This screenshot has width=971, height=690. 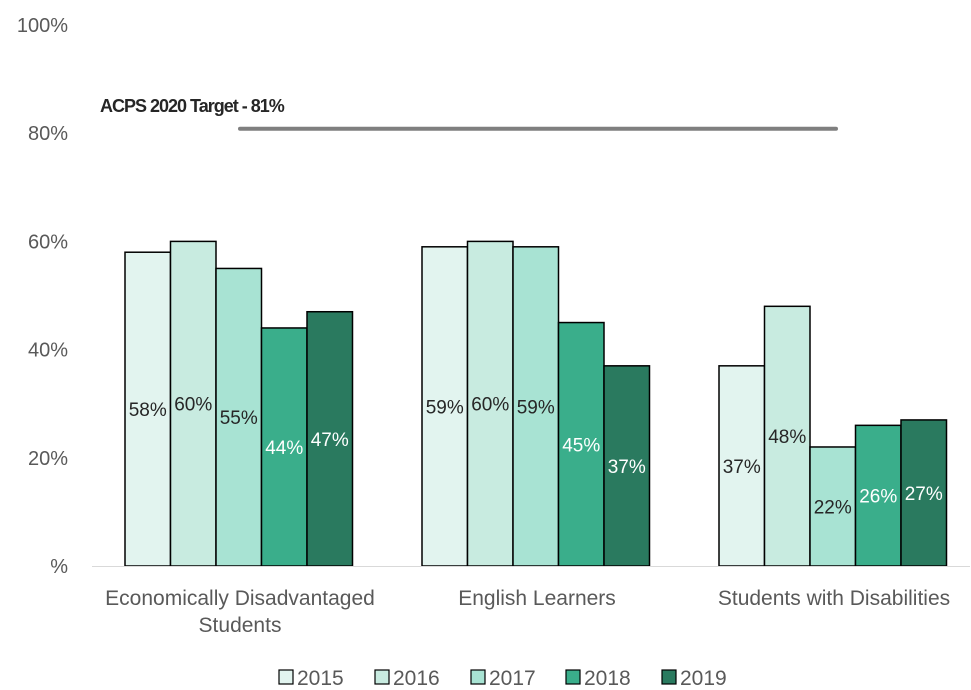 I want to click on data-label: 22%, so click(x=833, y=507).